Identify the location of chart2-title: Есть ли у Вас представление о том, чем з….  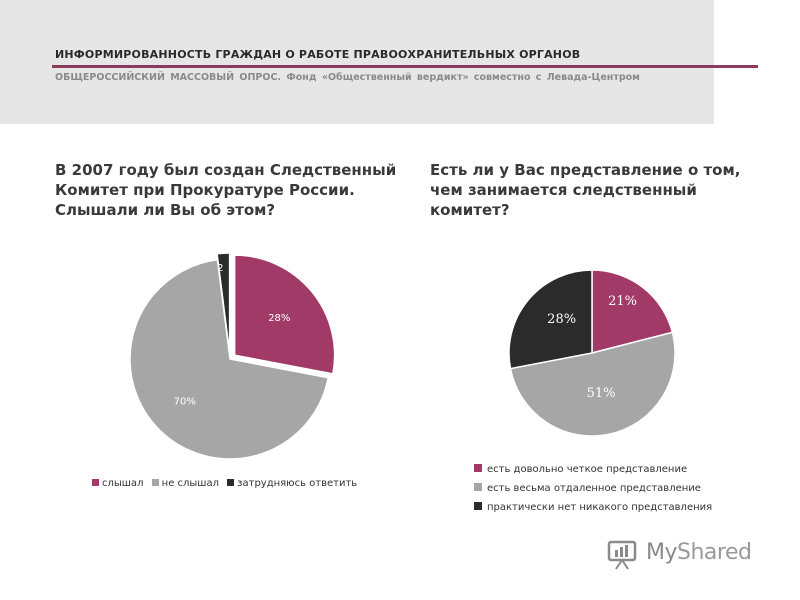
(585, 190).